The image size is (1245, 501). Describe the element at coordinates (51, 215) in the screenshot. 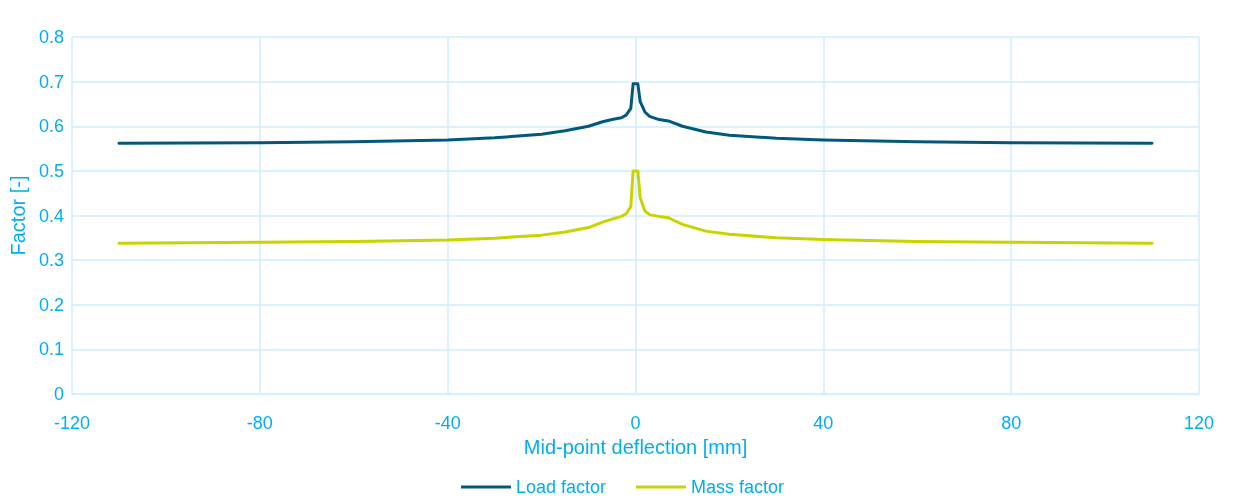

I see `y-tick-label: 0.4` at that location.